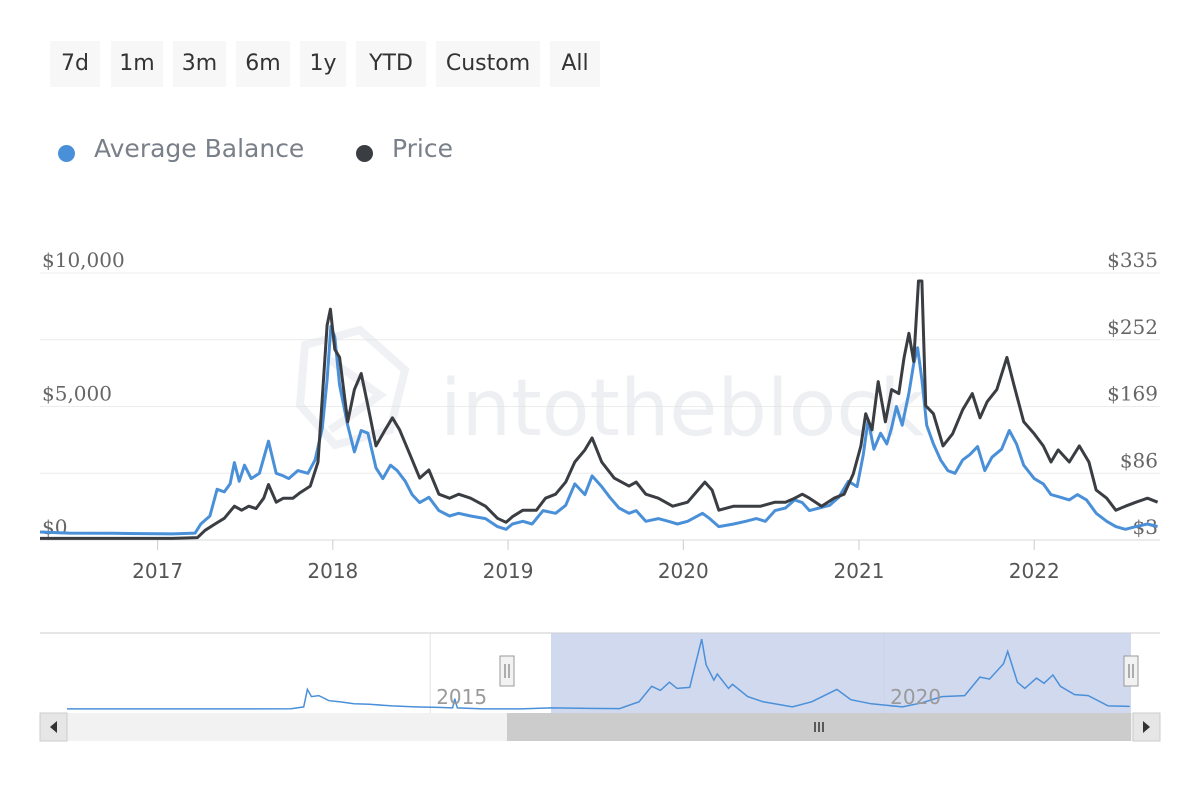  I want to click on scroll-left-button, so click(53, 727).